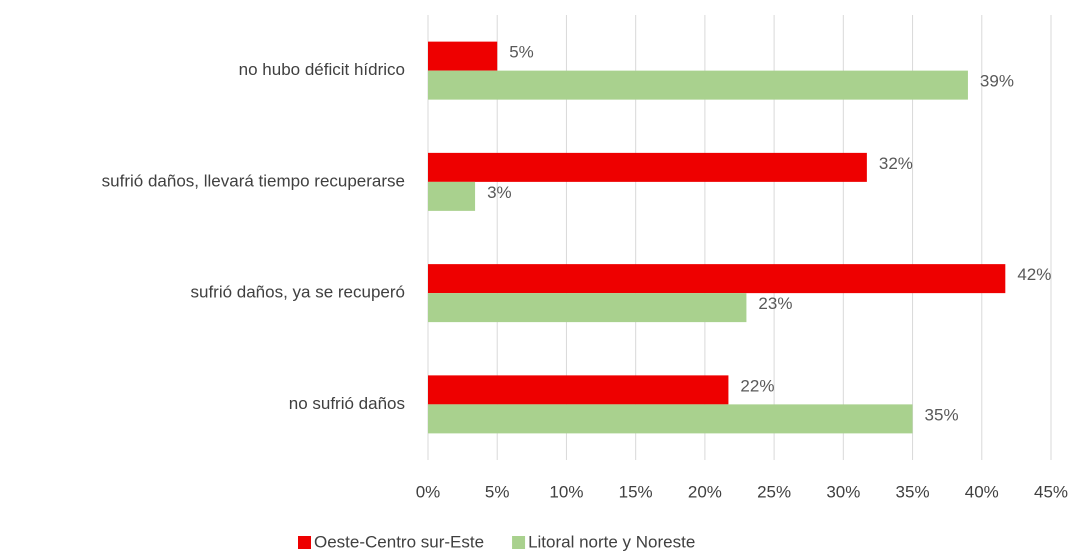 This screenshot has width=1076, height=555. Describe the element at coordinates (521, 52) in the screenshot. I see `data-label: 5%` at that location.